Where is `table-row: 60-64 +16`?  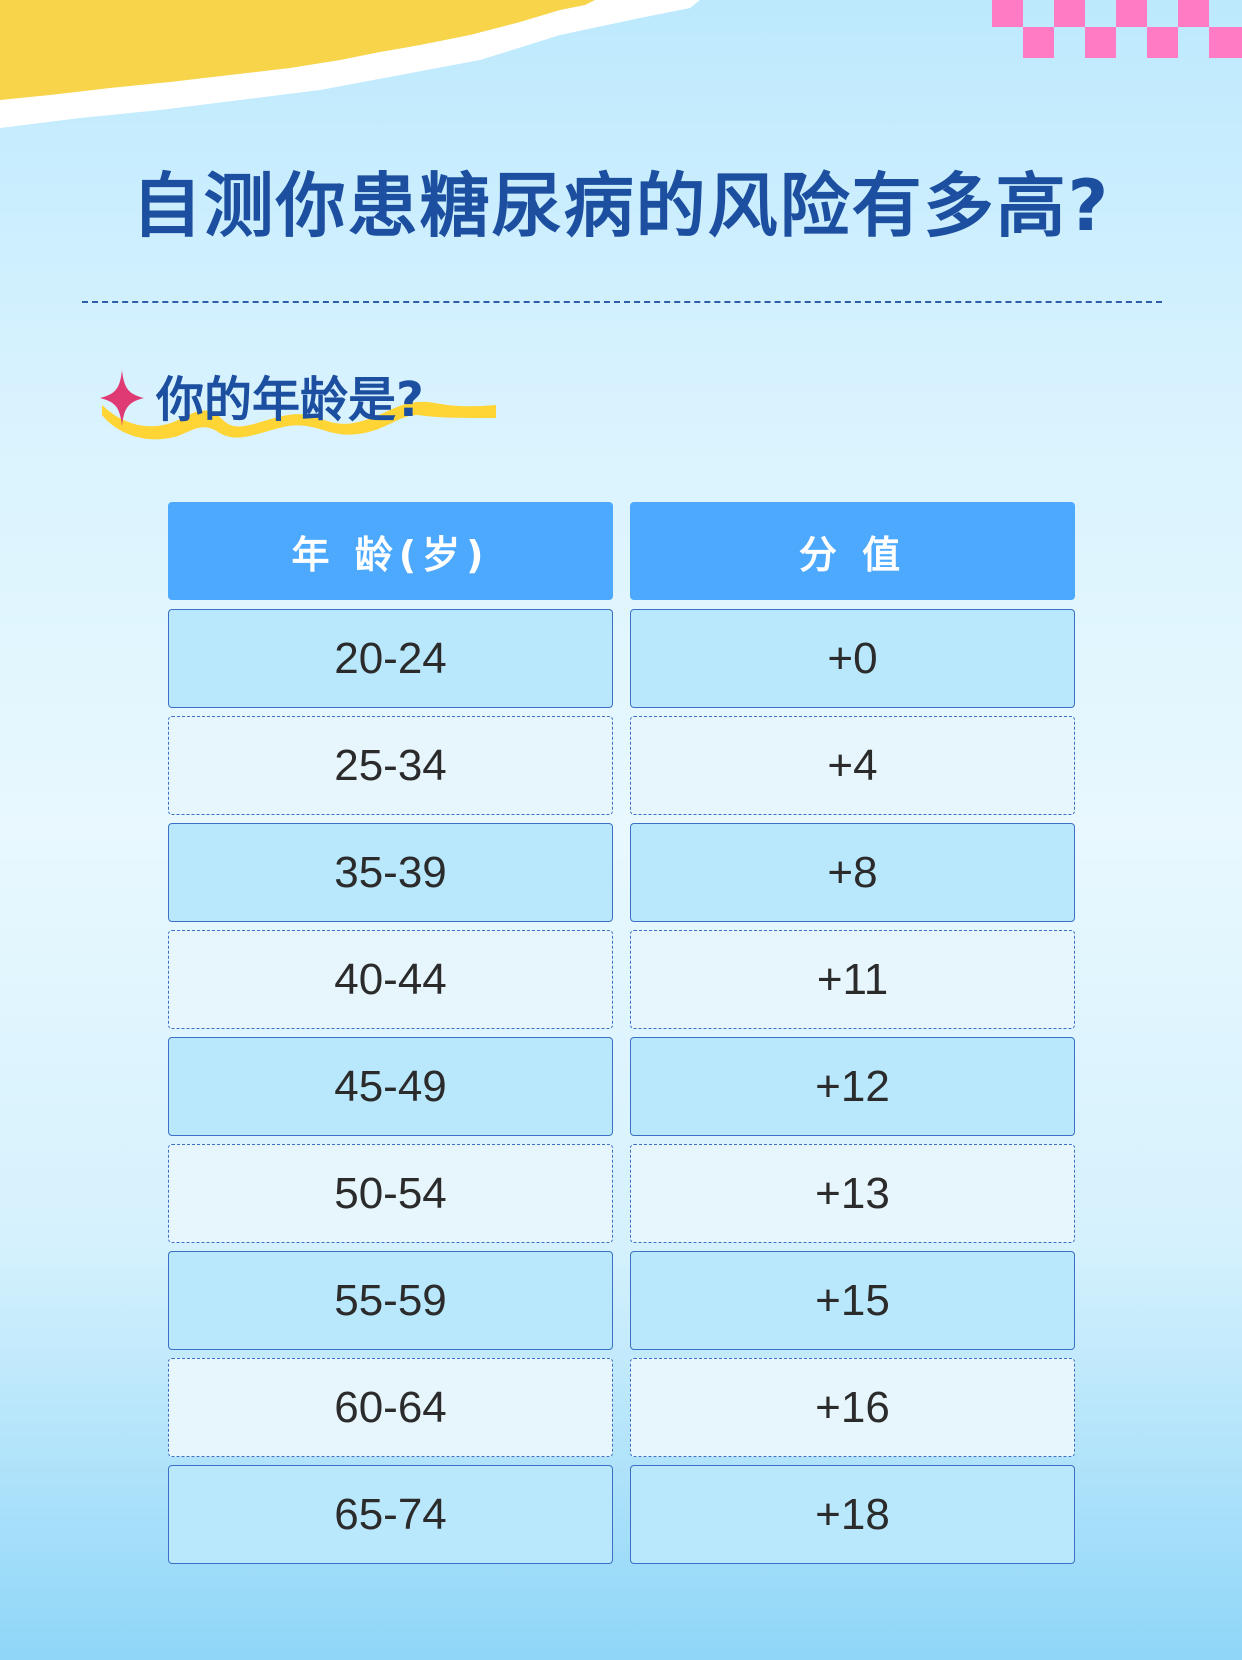
table-row: 60-64 +16 is located at coordinates (621, 1407).